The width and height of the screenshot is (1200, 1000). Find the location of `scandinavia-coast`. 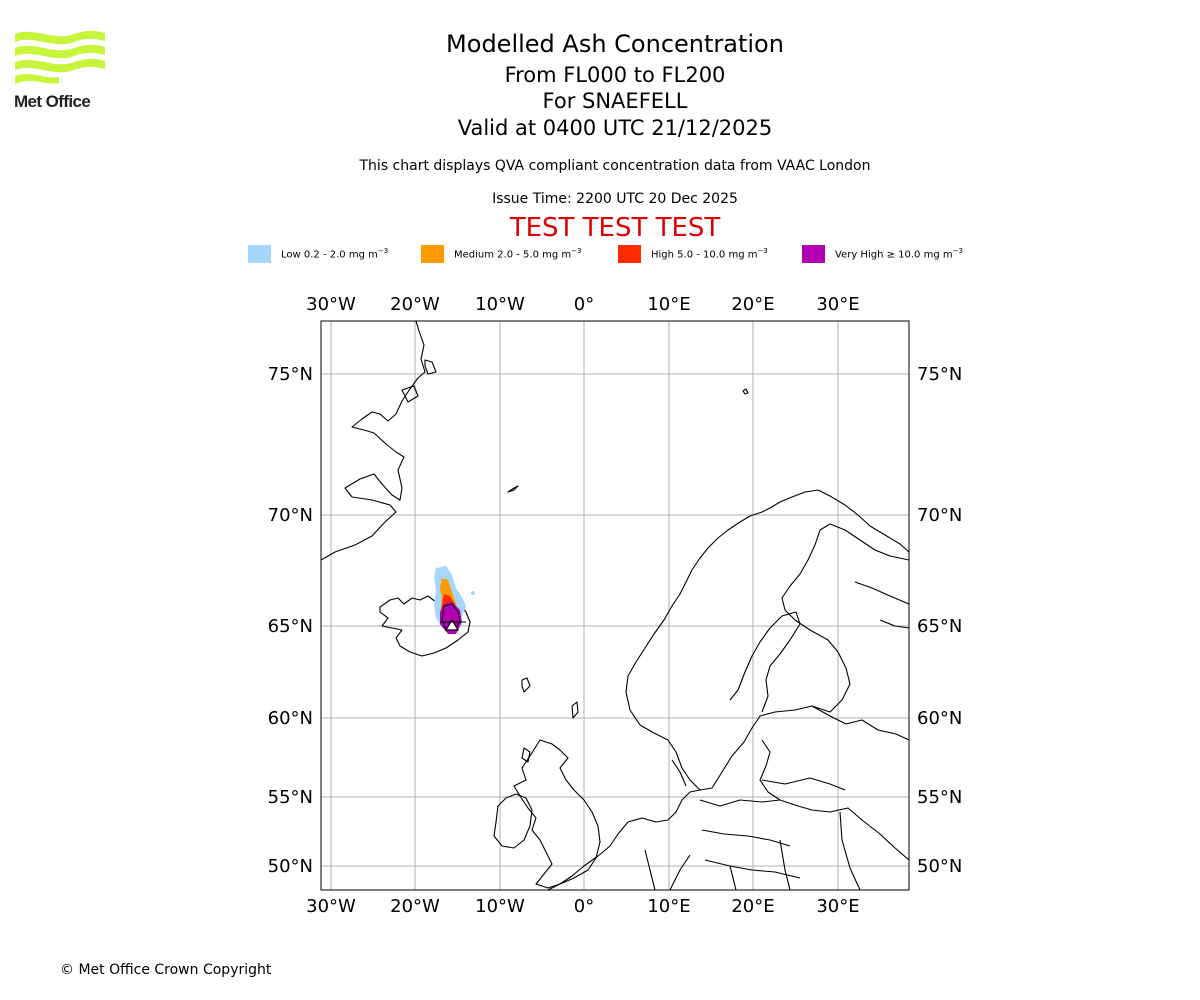

scandinavia-coast is located at coordinates (767, 640).